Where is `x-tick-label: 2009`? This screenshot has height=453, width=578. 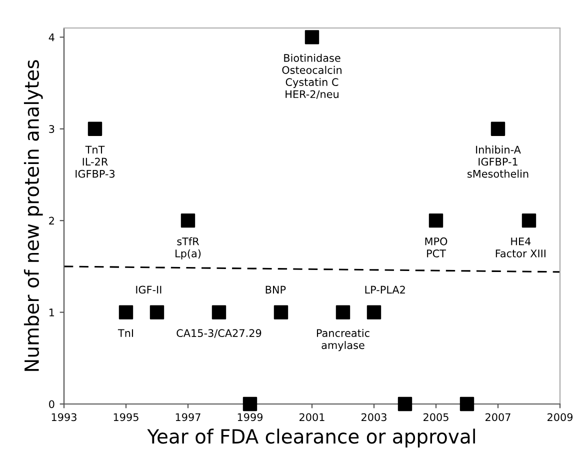
x-tick-label: 2009 is located at coordinates (560, 417).